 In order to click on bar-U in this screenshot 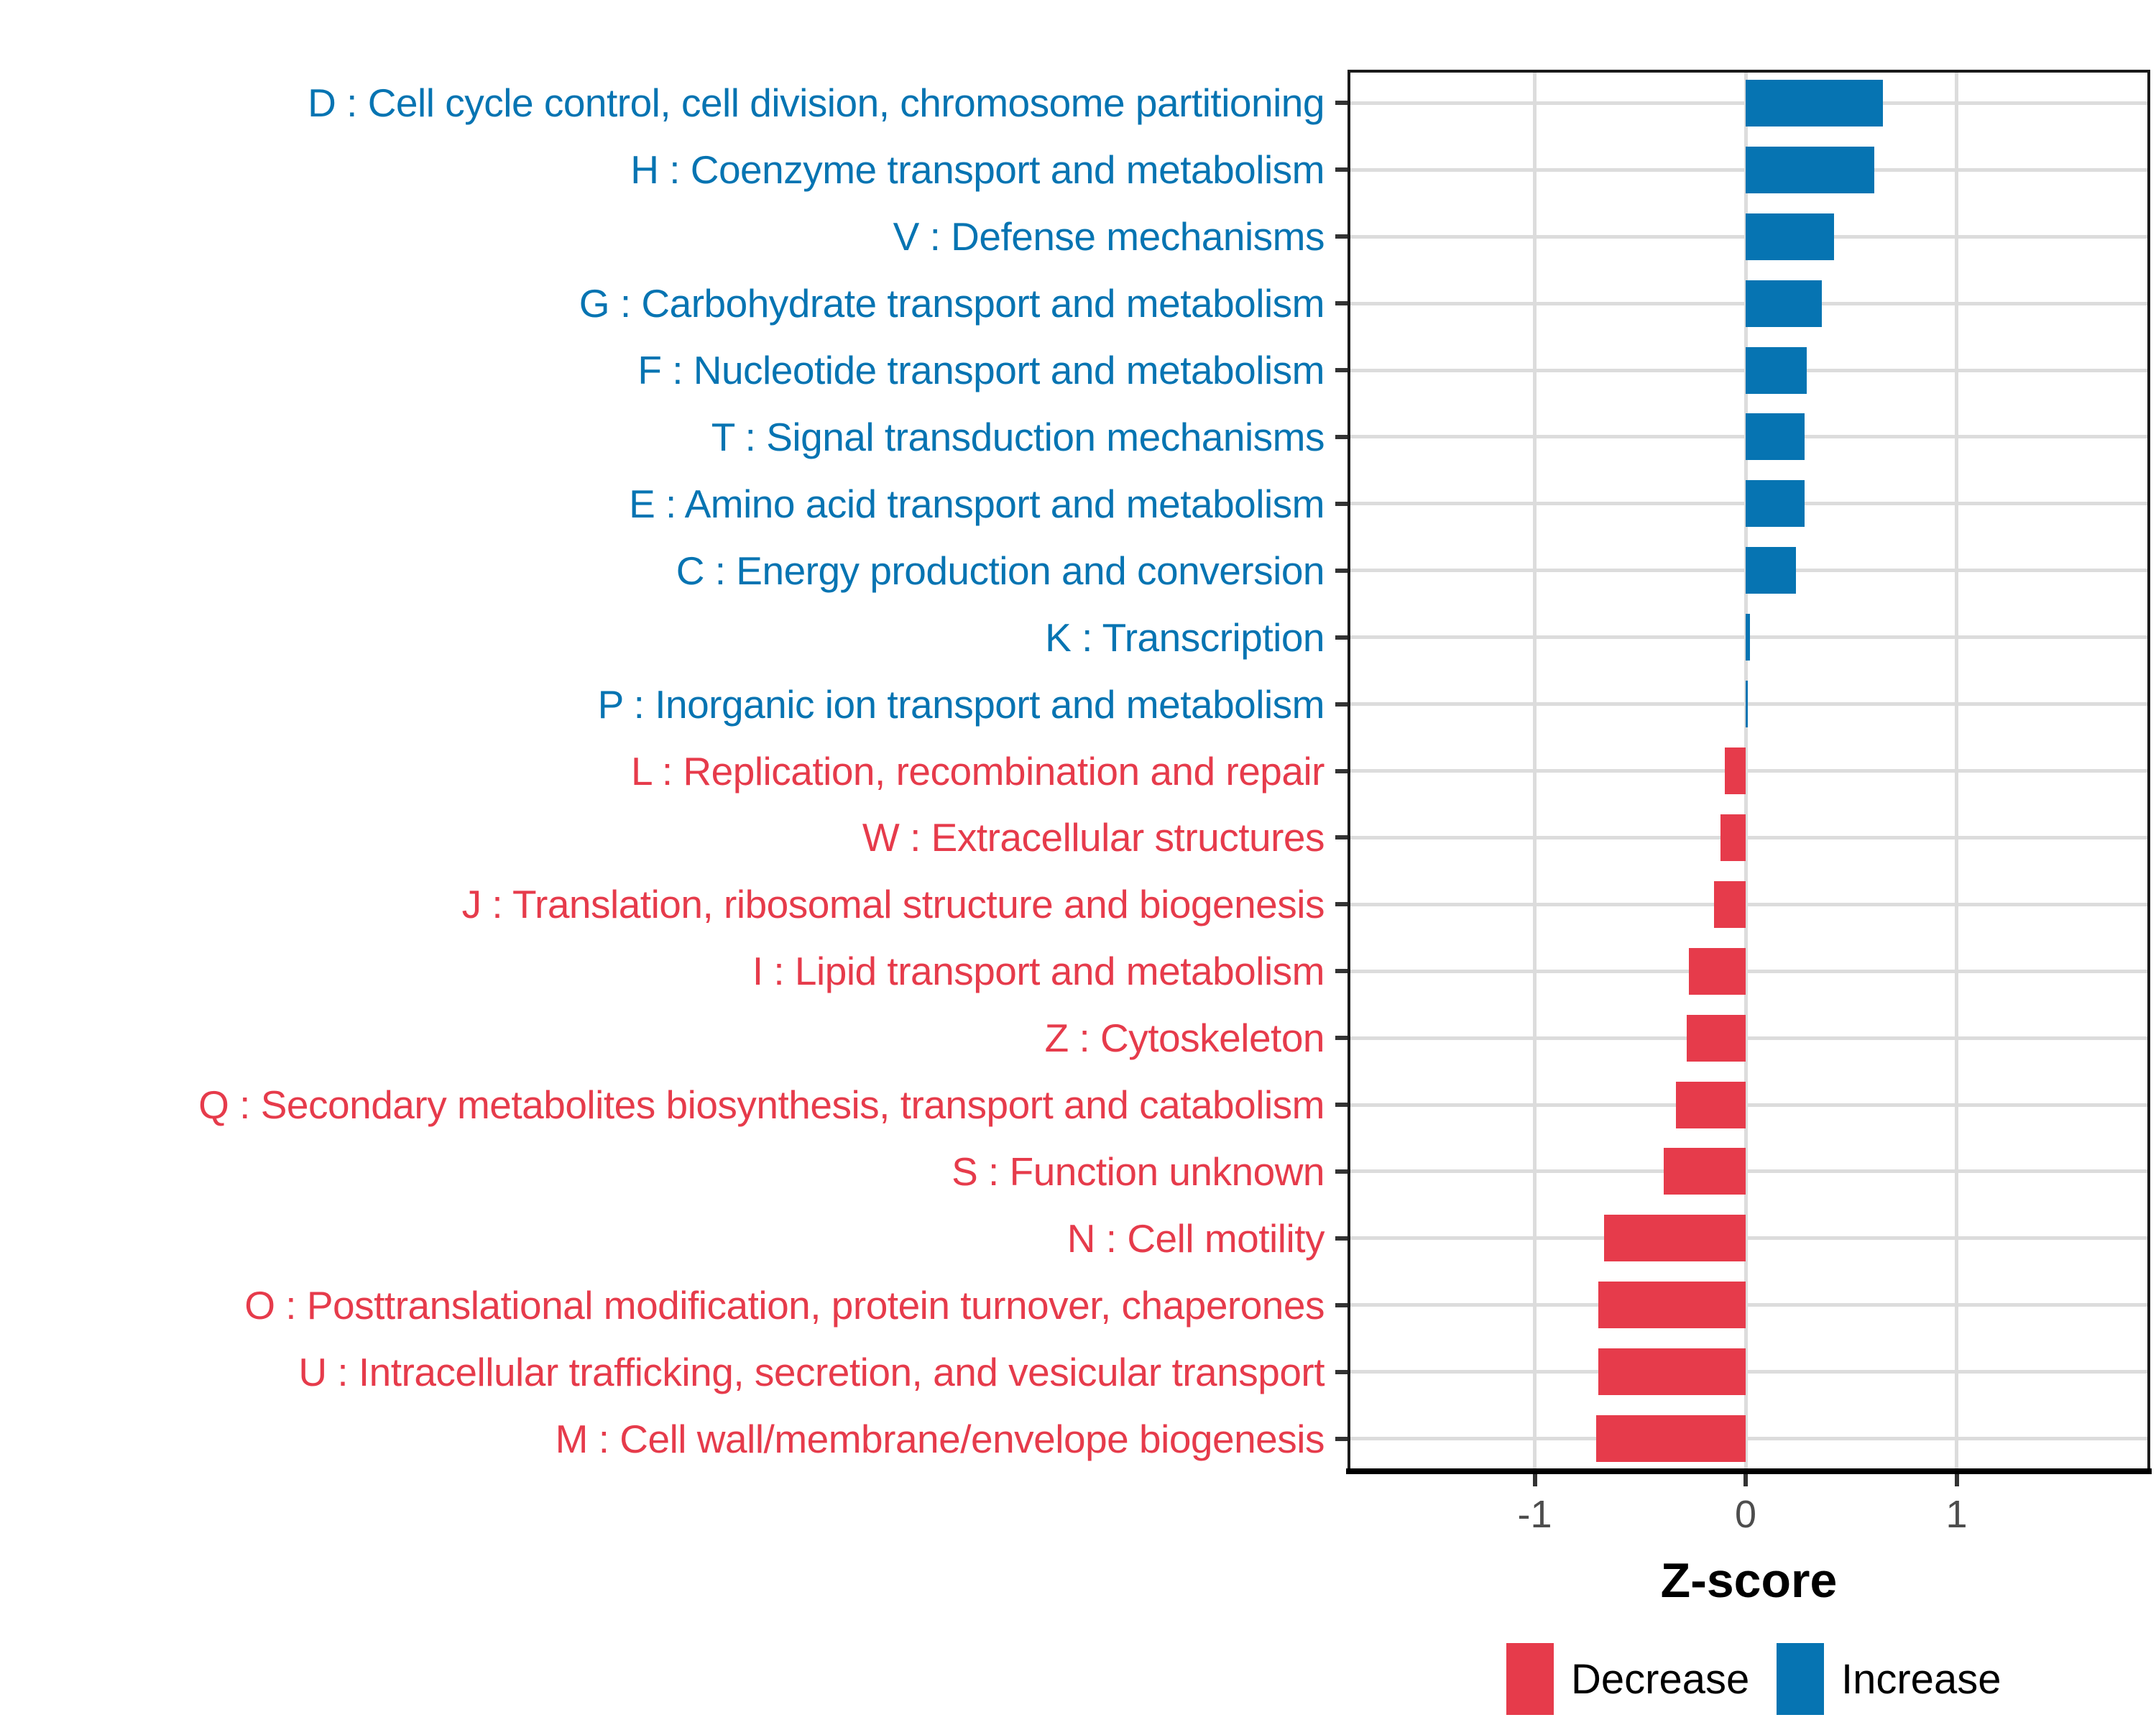, I will do `click(1672, 1372)`.